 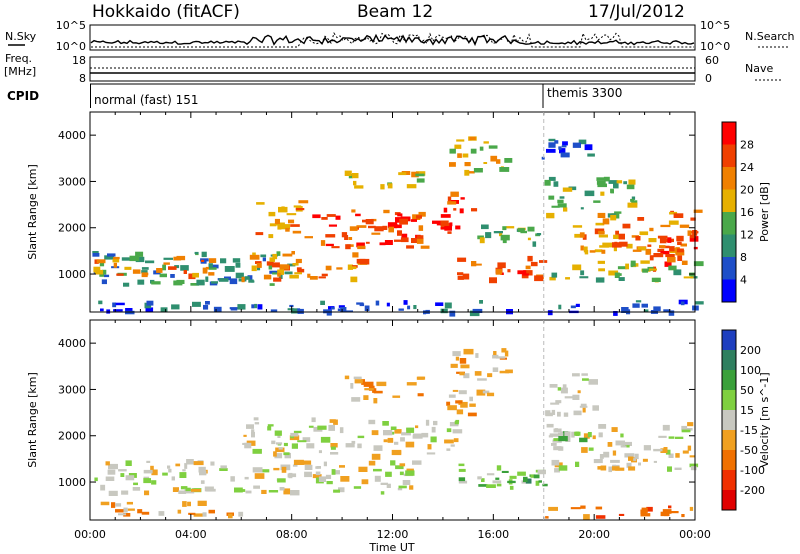 I want to click on date-label: 17/Jul/2012, so click(x=636, y=12).